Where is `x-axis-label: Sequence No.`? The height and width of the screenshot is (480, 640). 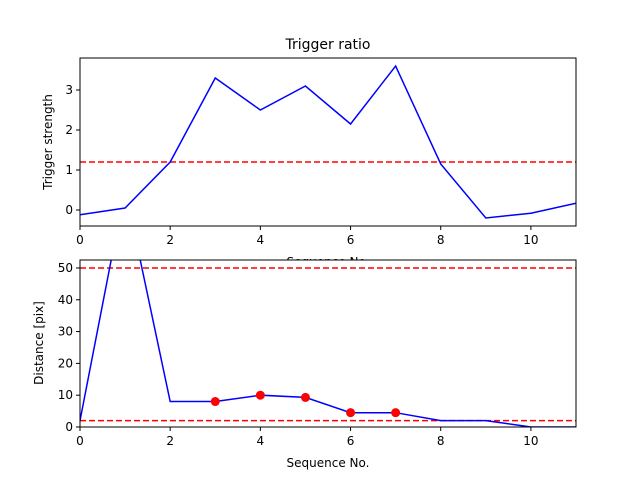
x-axis-label: Sequence No. is located at coordinates (328, 463).